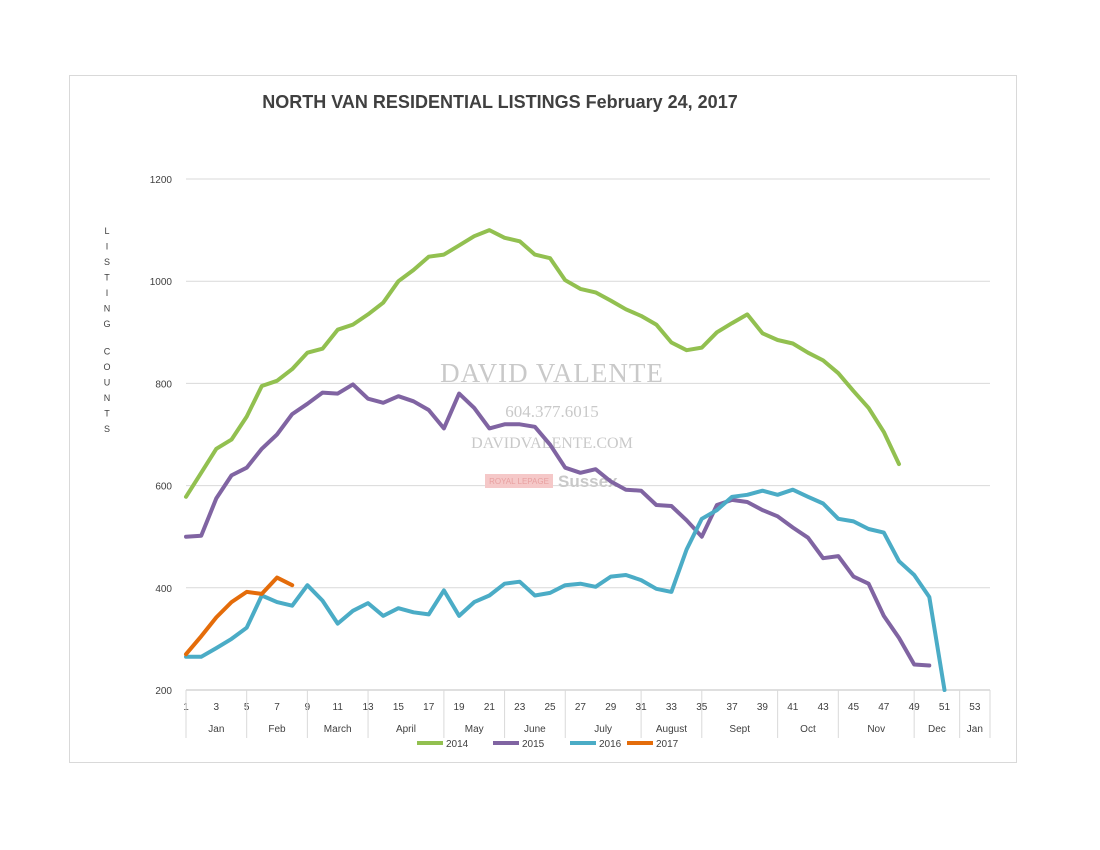 The height and width of the screenshot is (850, 1100). Describe the element at coordinates (533, 744) in the screenshot. I see `legend-label-2015: 2015` at that location.